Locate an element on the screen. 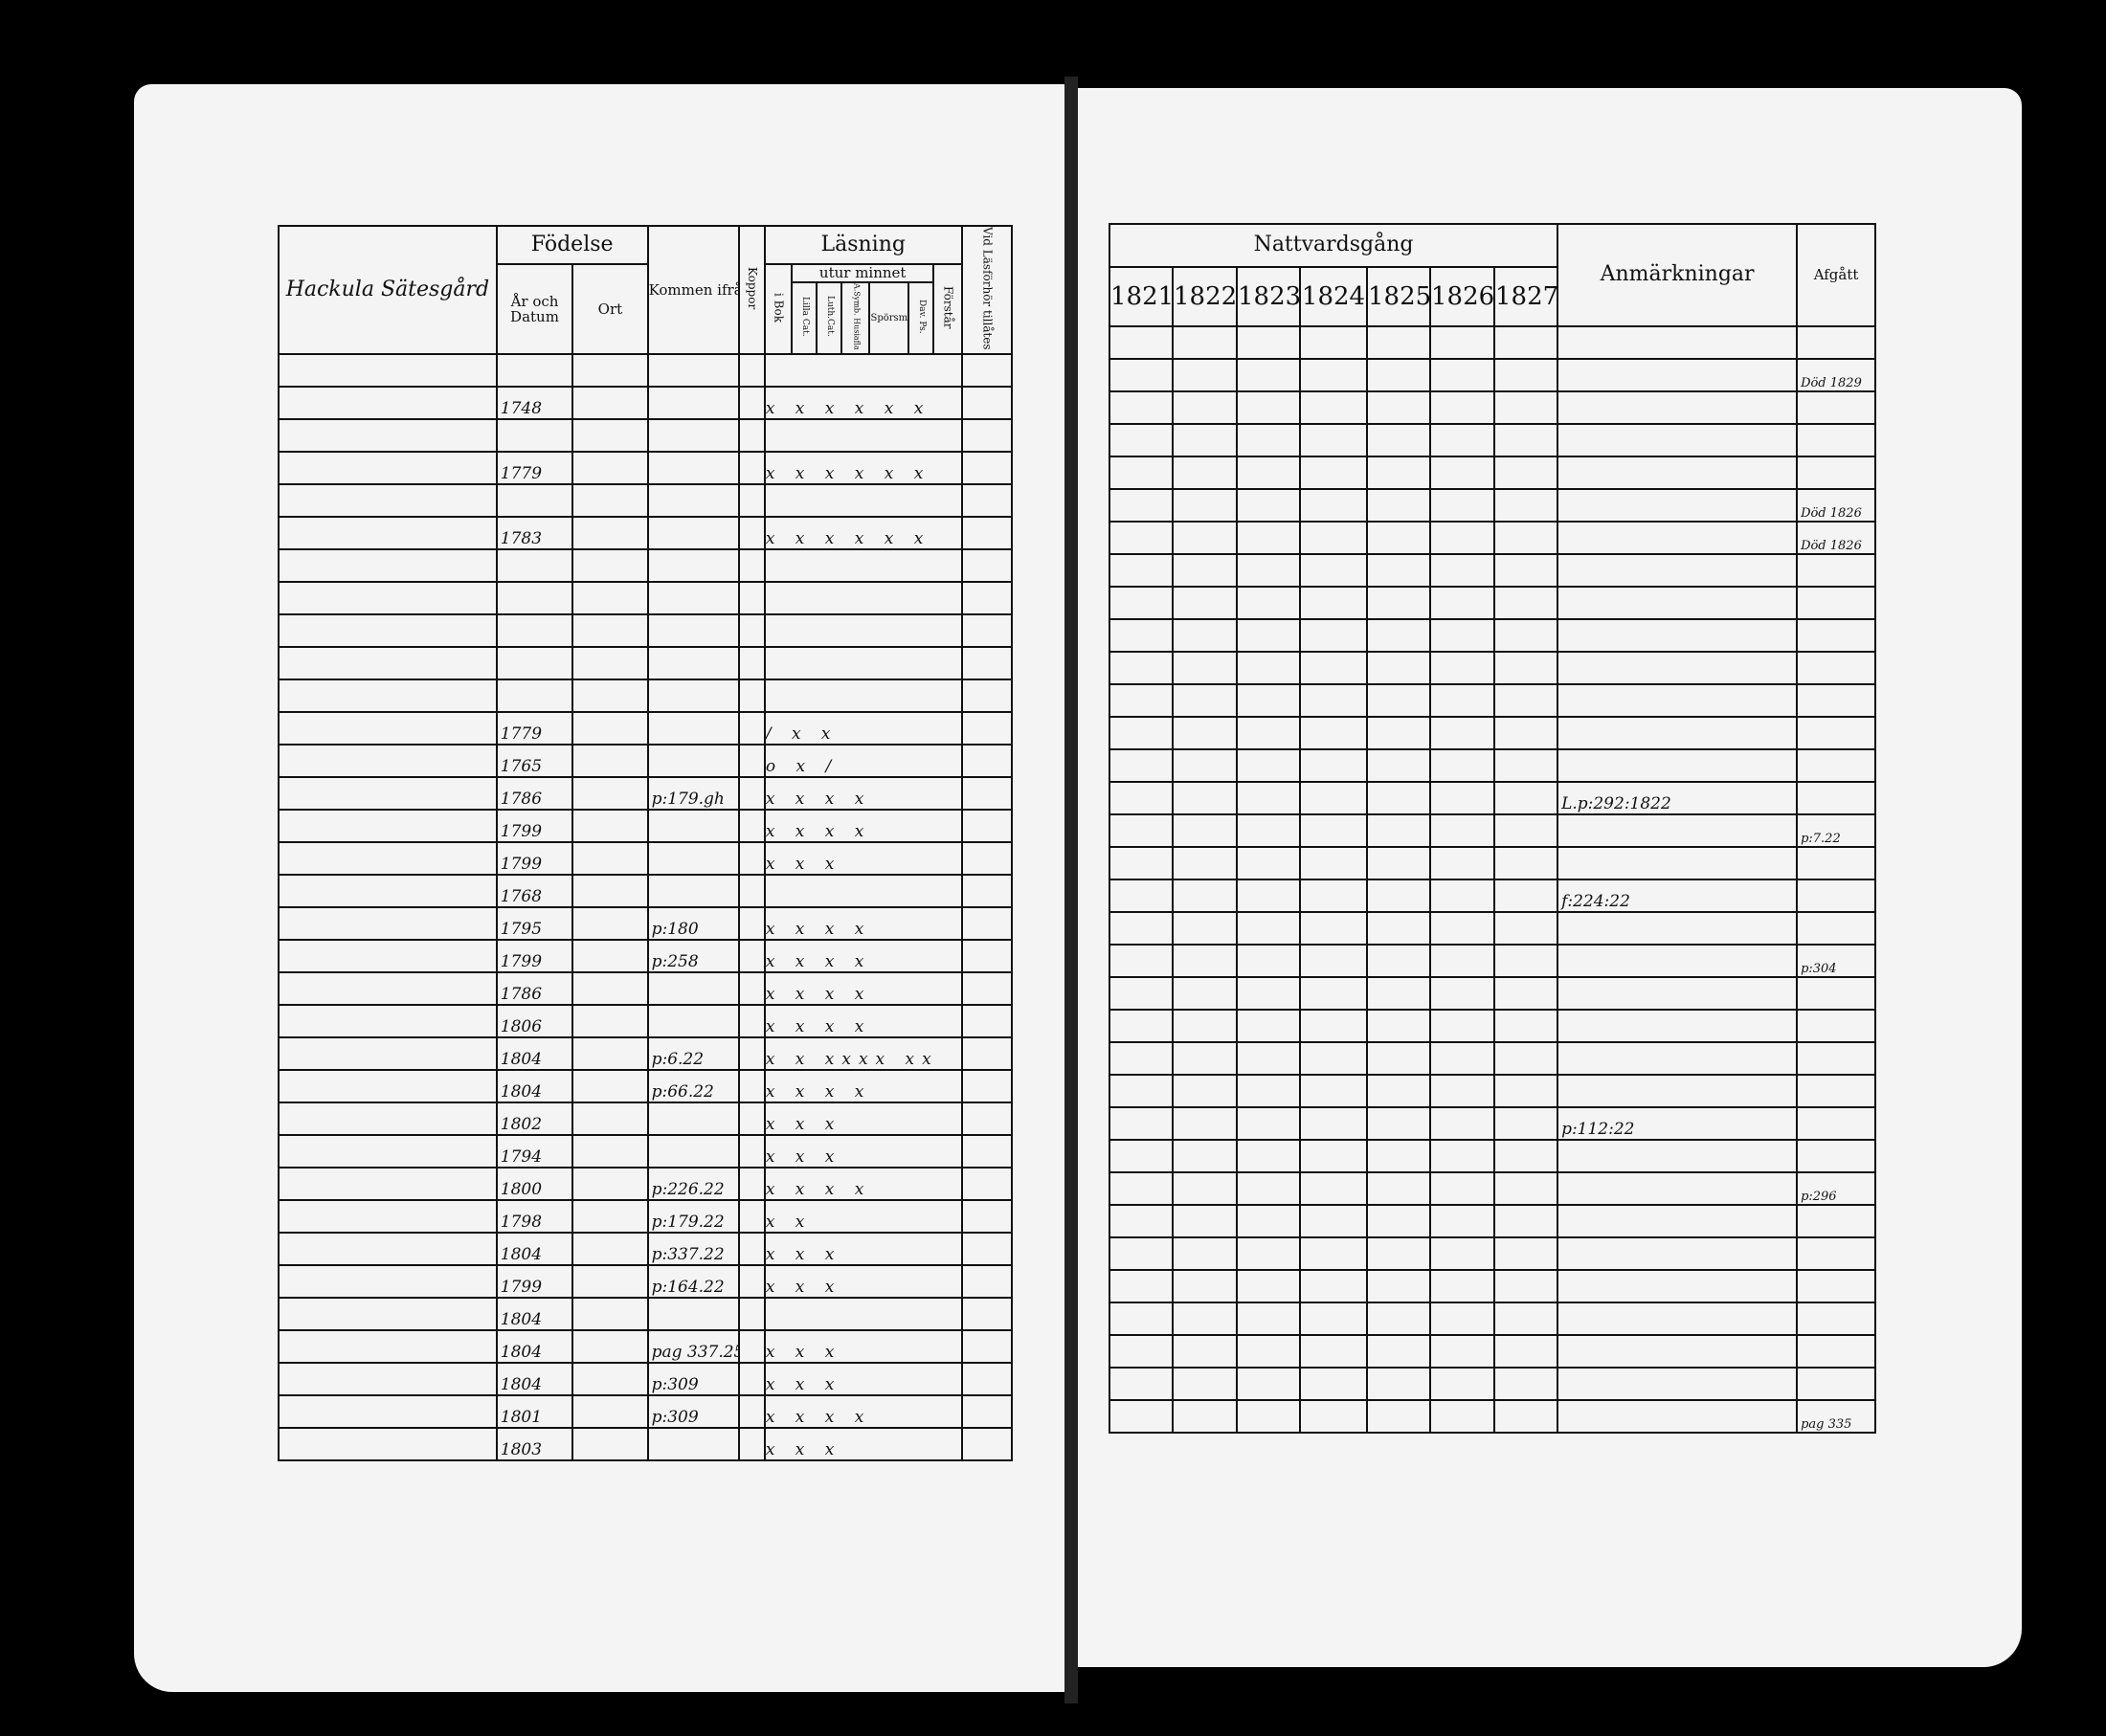 The image size is (2106, 1736). departed-cell: p:304 is located at coordinates (1836, 961).